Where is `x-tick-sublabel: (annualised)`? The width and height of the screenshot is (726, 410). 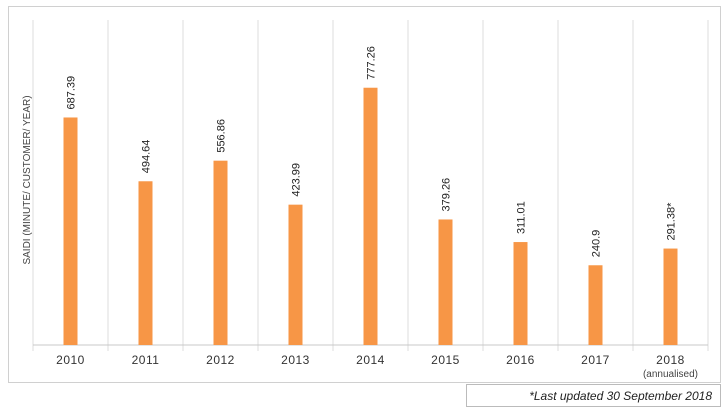 x-tick-sublabel: (annualised) is located at coordinates (670, 374).